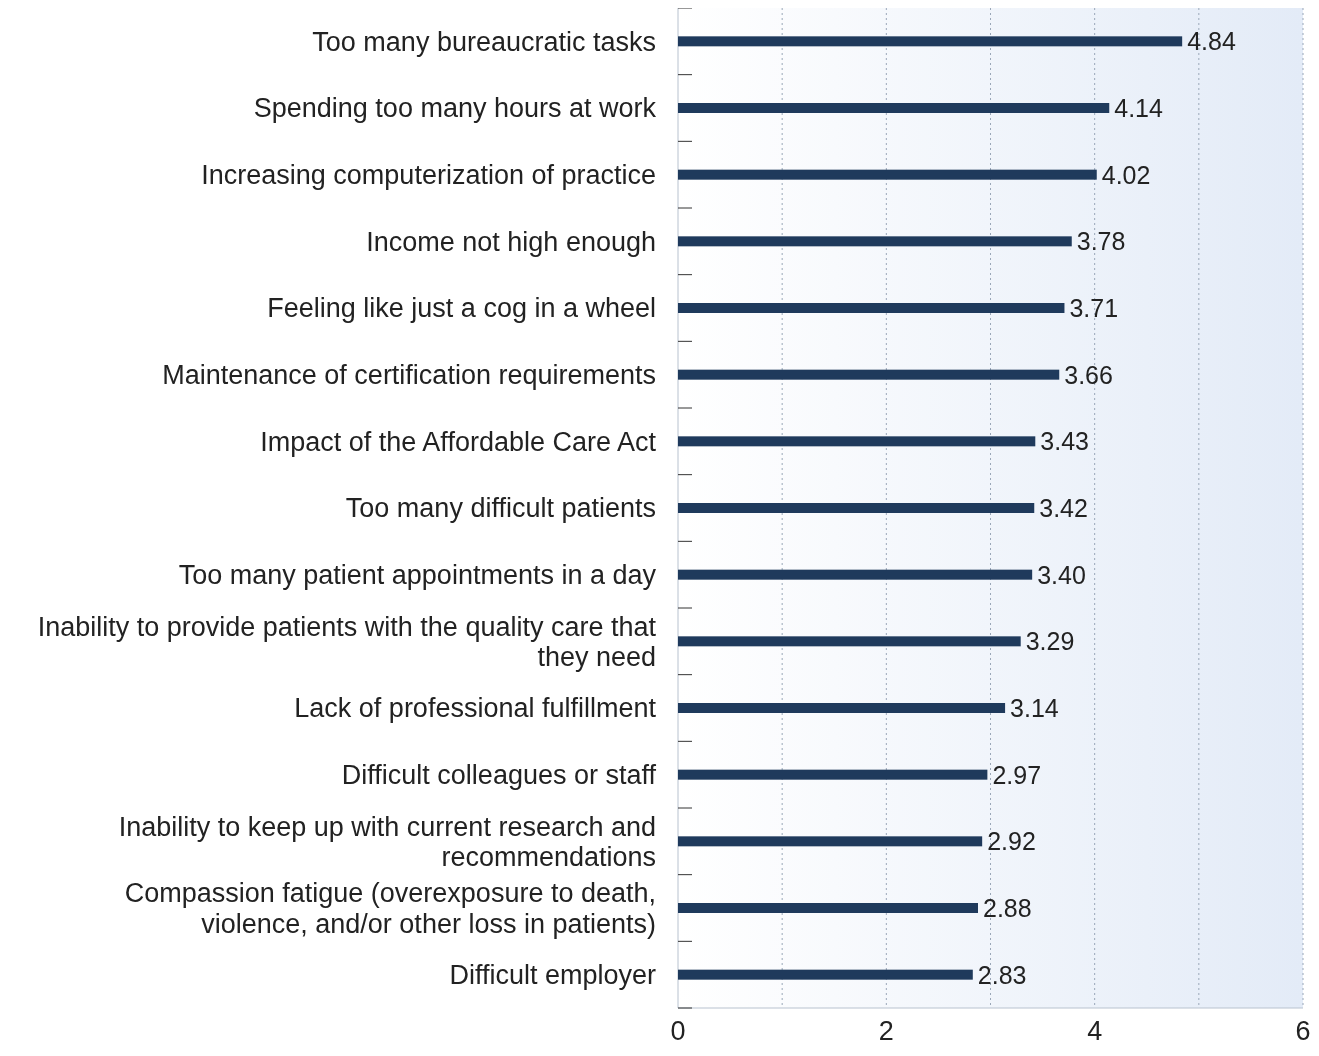 This screenshot has height=1056, width=1319. Describe the element at coordinates (428, 175) in the screenshot. I see `y-tick-label: Increasing computerization of practice` at that location.